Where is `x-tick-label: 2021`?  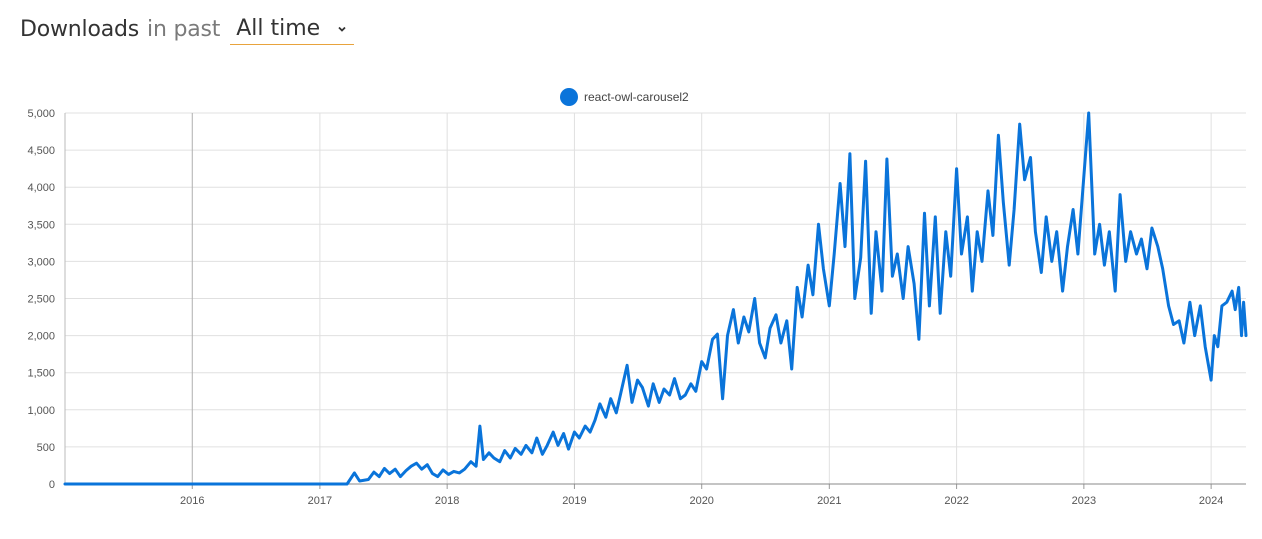
x-tick-label: 2021 is located at coordinates (829, 501).